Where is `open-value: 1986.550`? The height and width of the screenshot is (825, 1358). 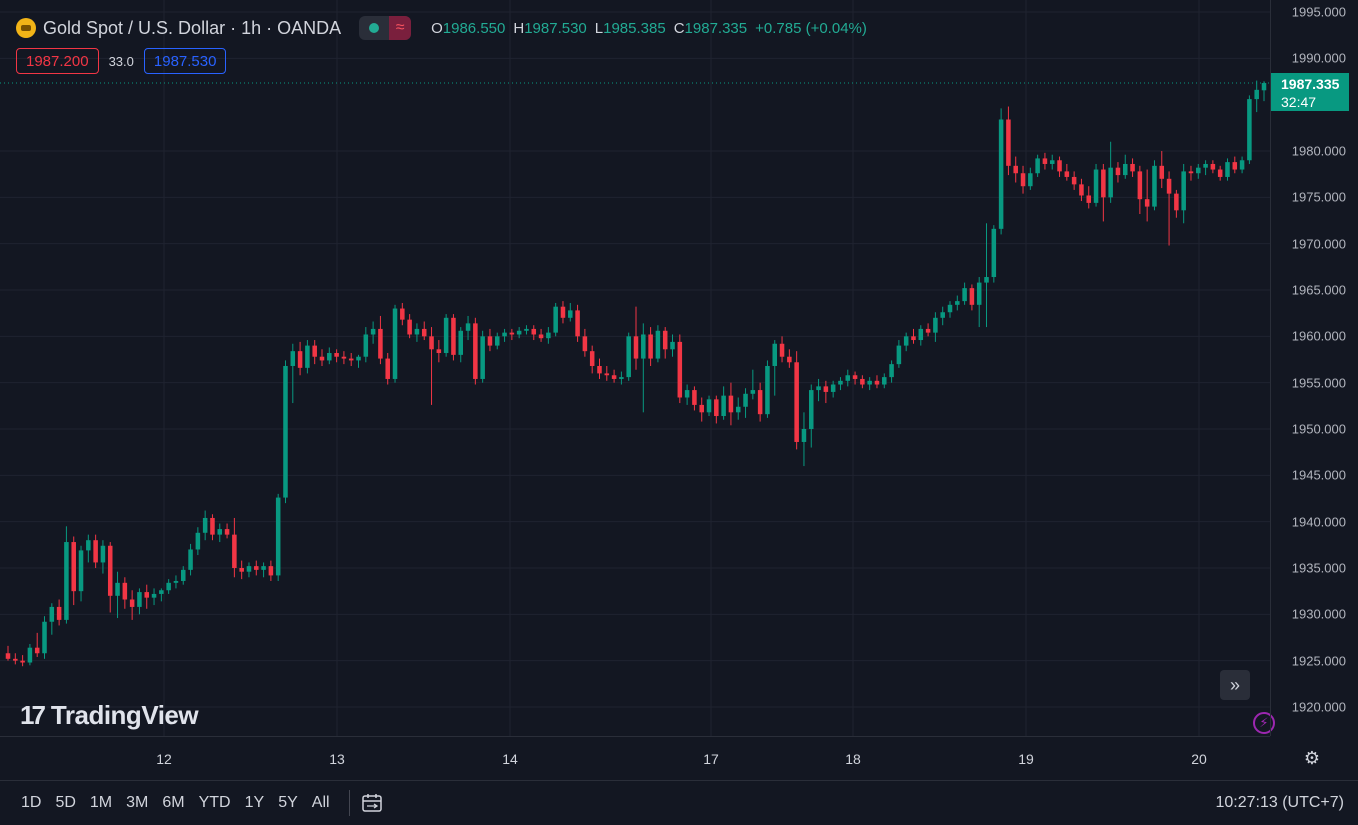 open-value: 1986.550 is located at coordinates (474, 28).